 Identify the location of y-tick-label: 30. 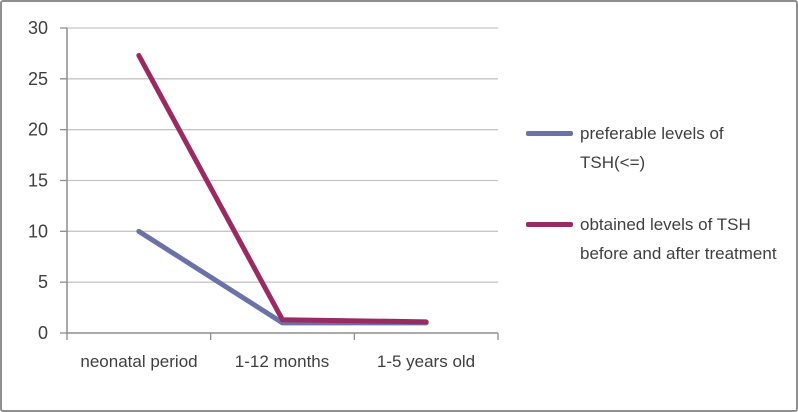
(38, 28).